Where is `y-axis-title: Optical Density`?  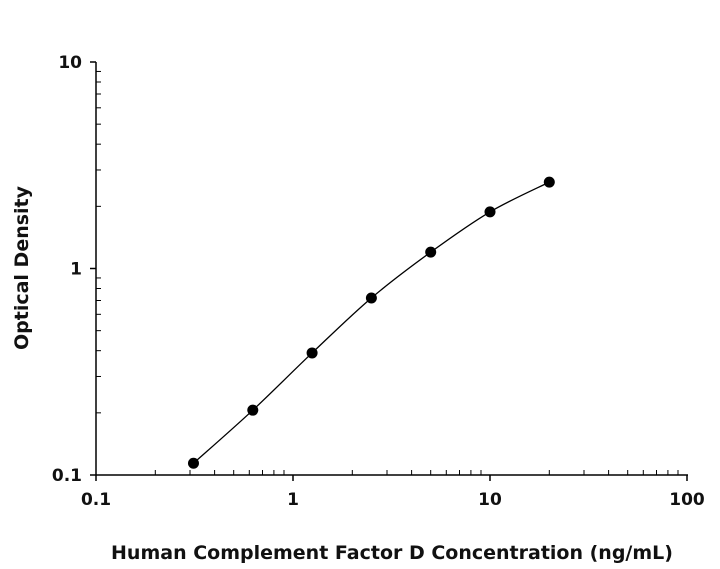 y-axis-title: Optical Density is located at coordinates (22, 267).